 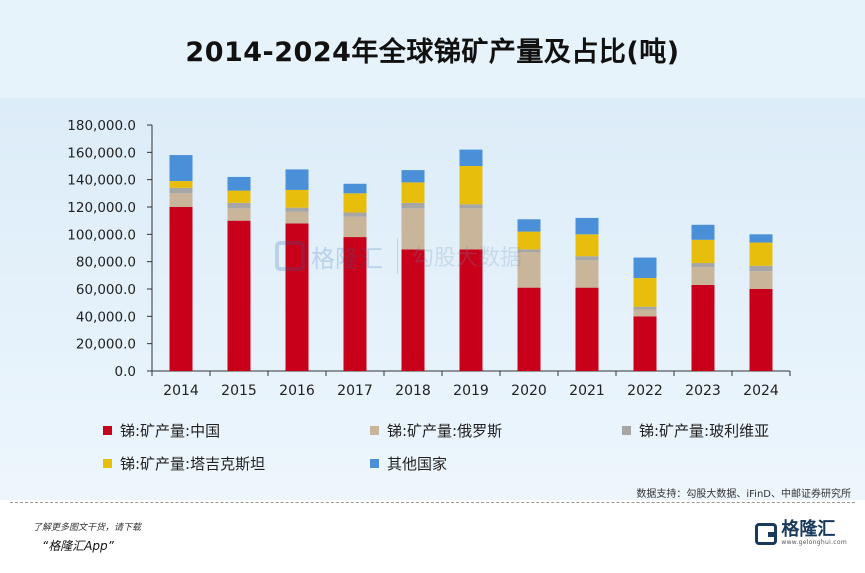 I want to click on bar-segment-俄罗斯-2024, so click(x=761, y=280).